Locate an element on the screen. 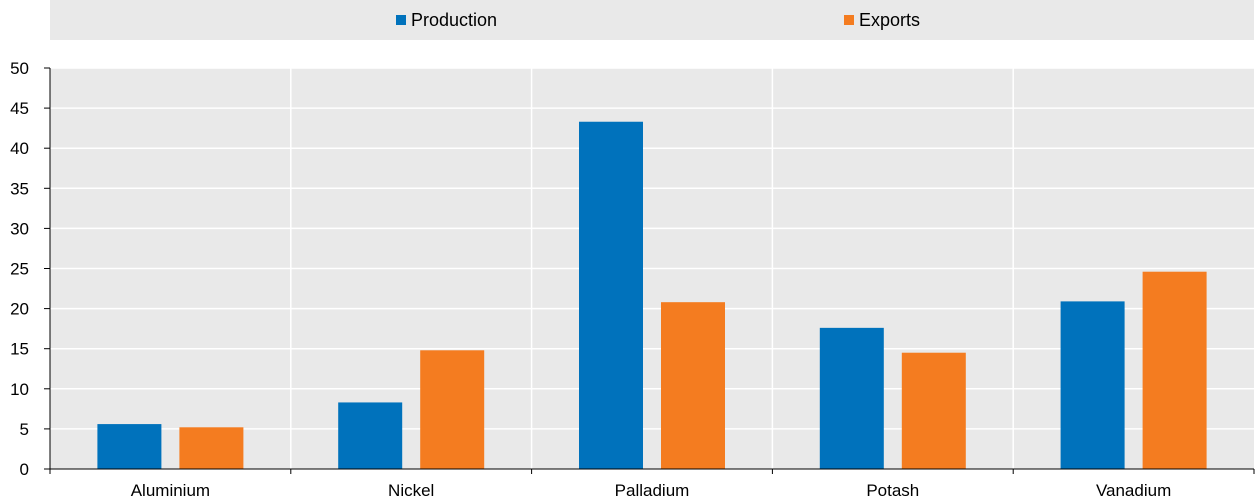 This screenshot has height=501, width=1255. y-tick-label: 5 is located at coordinates (24, 429).